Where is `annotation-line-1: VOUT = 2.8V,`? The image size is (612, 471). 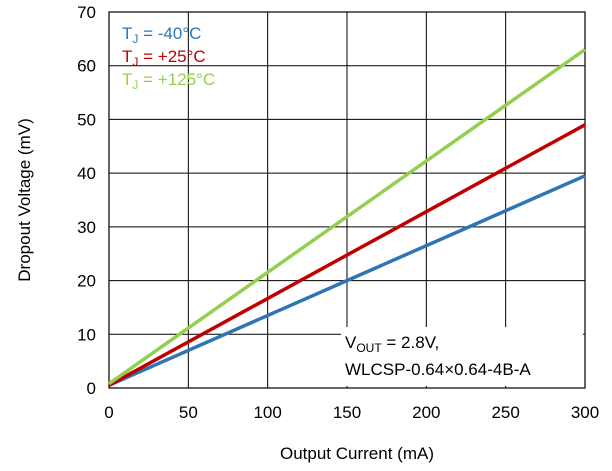 annotation-line-1: VOUT = 2.8V, is located at coordinates (392, 344).